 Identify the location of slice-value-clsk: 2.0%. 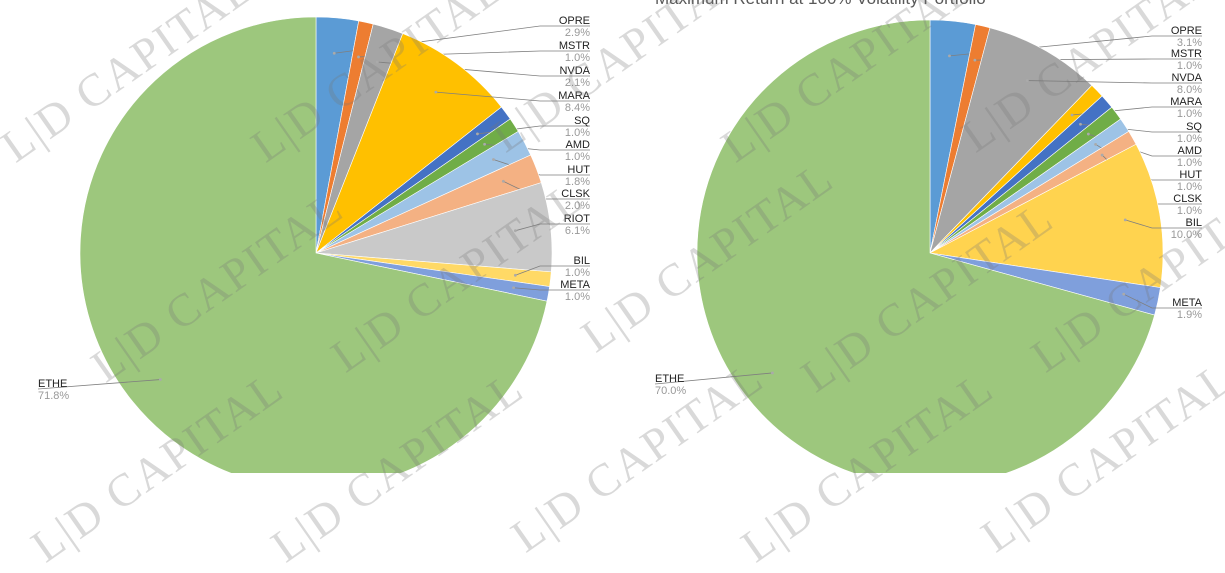
(577, 206).